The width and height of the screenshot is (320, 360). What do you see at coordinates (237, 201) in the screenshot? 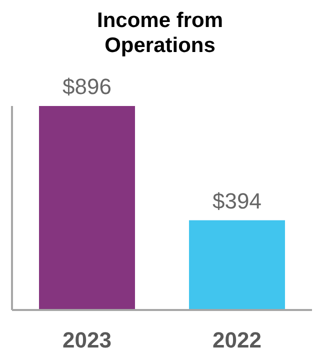
I see `data-label: $394` at bounding box center [237, 201].